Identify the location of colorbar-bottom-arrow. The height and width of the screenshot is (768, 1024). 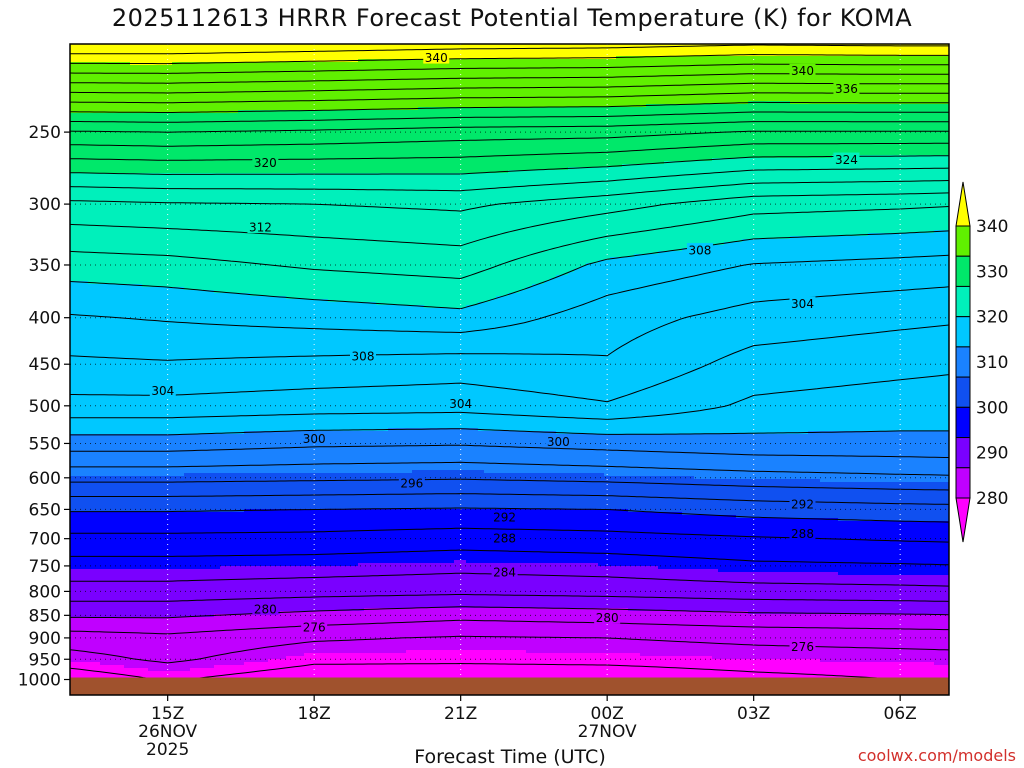
(963, 520).